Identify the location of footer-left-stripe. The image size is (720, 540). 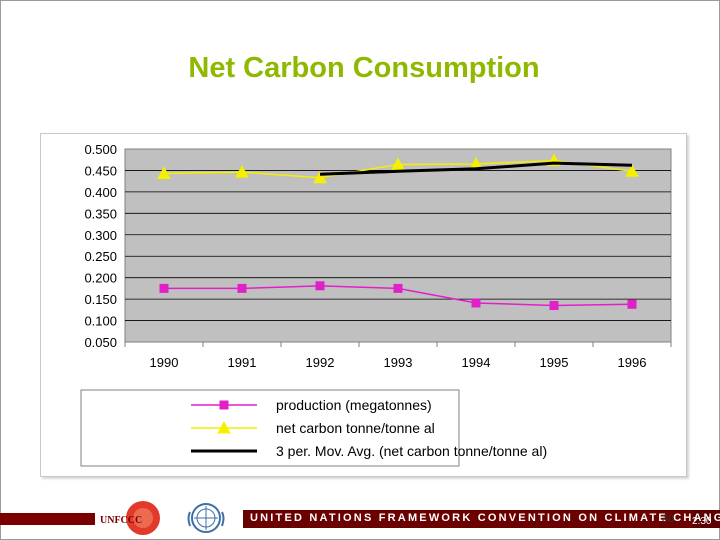
(47, 519).